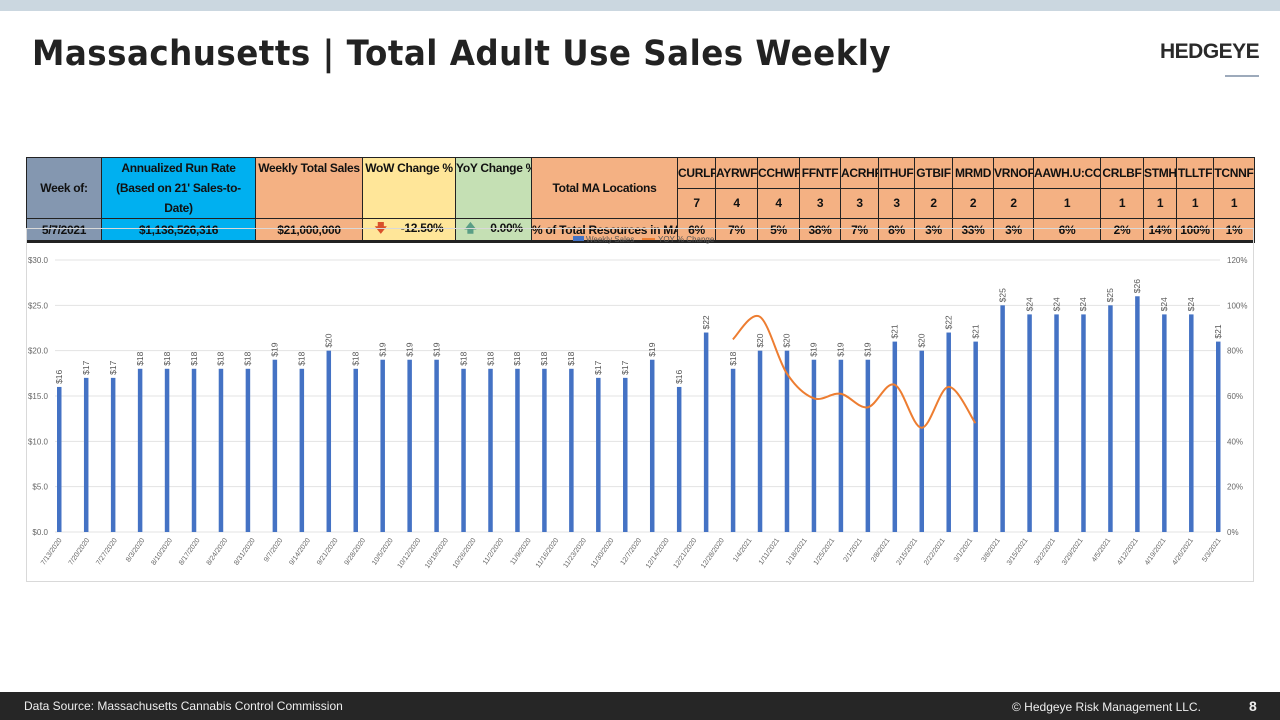 The image size is (1280, 720). I want to click on x-tick-label: 4/12/2021, so click(1128, 552).